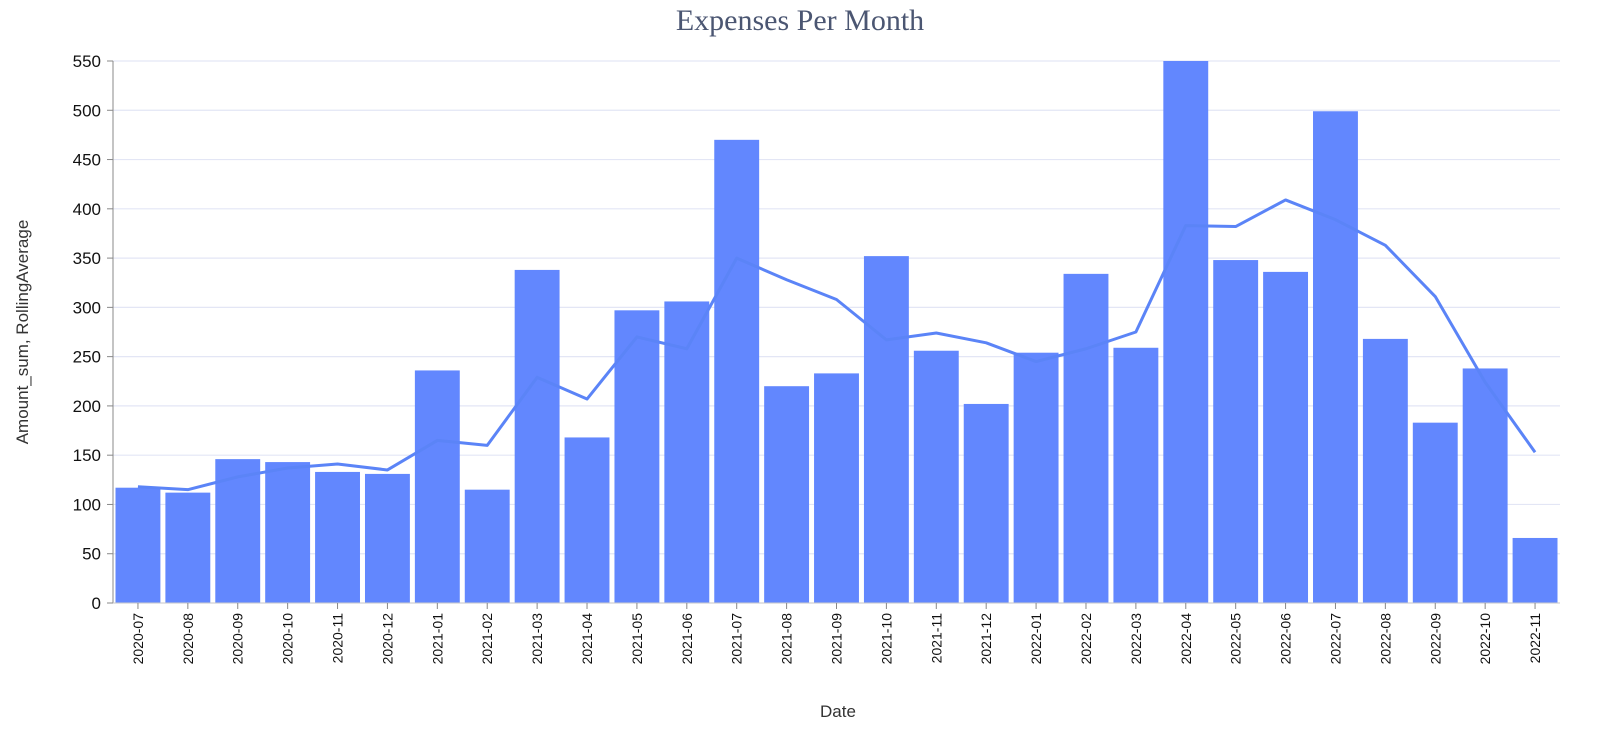 The image size is (1600, 744). Describe the element at coordinates (1385, 639) in the screenshot. I see `x-tick-label: 2022-08` at that location.